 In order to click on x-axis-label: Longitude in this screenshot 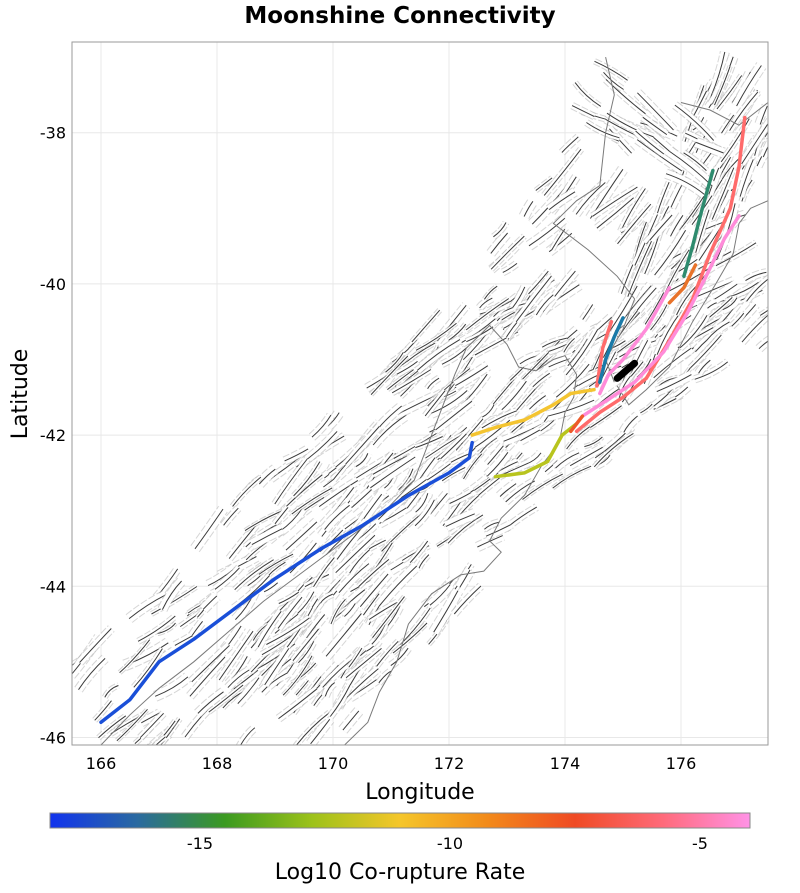, I will do `click(419, 792)`.